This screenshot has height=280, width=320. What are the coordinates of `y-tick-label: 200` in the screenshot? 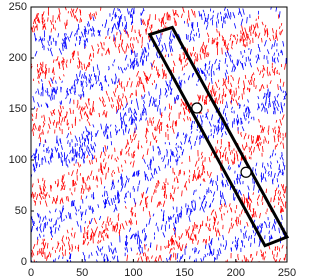 It's located at (18, 58).